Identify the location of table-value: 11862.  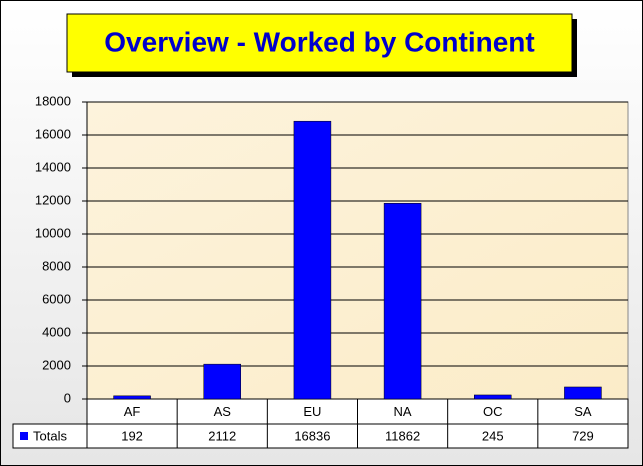
(402, 435).